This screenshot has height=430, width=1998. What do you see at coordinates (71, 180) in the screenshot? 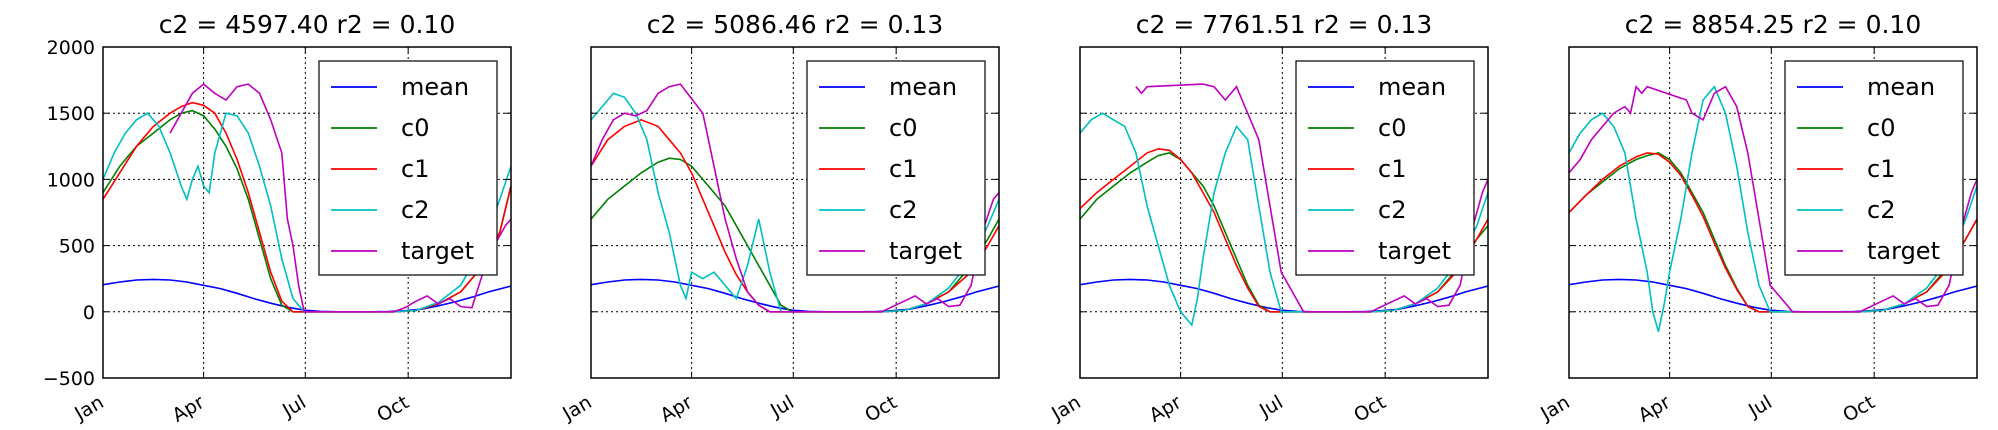
I see `y-tick-label: 1000` at bounding box center [71, 180].